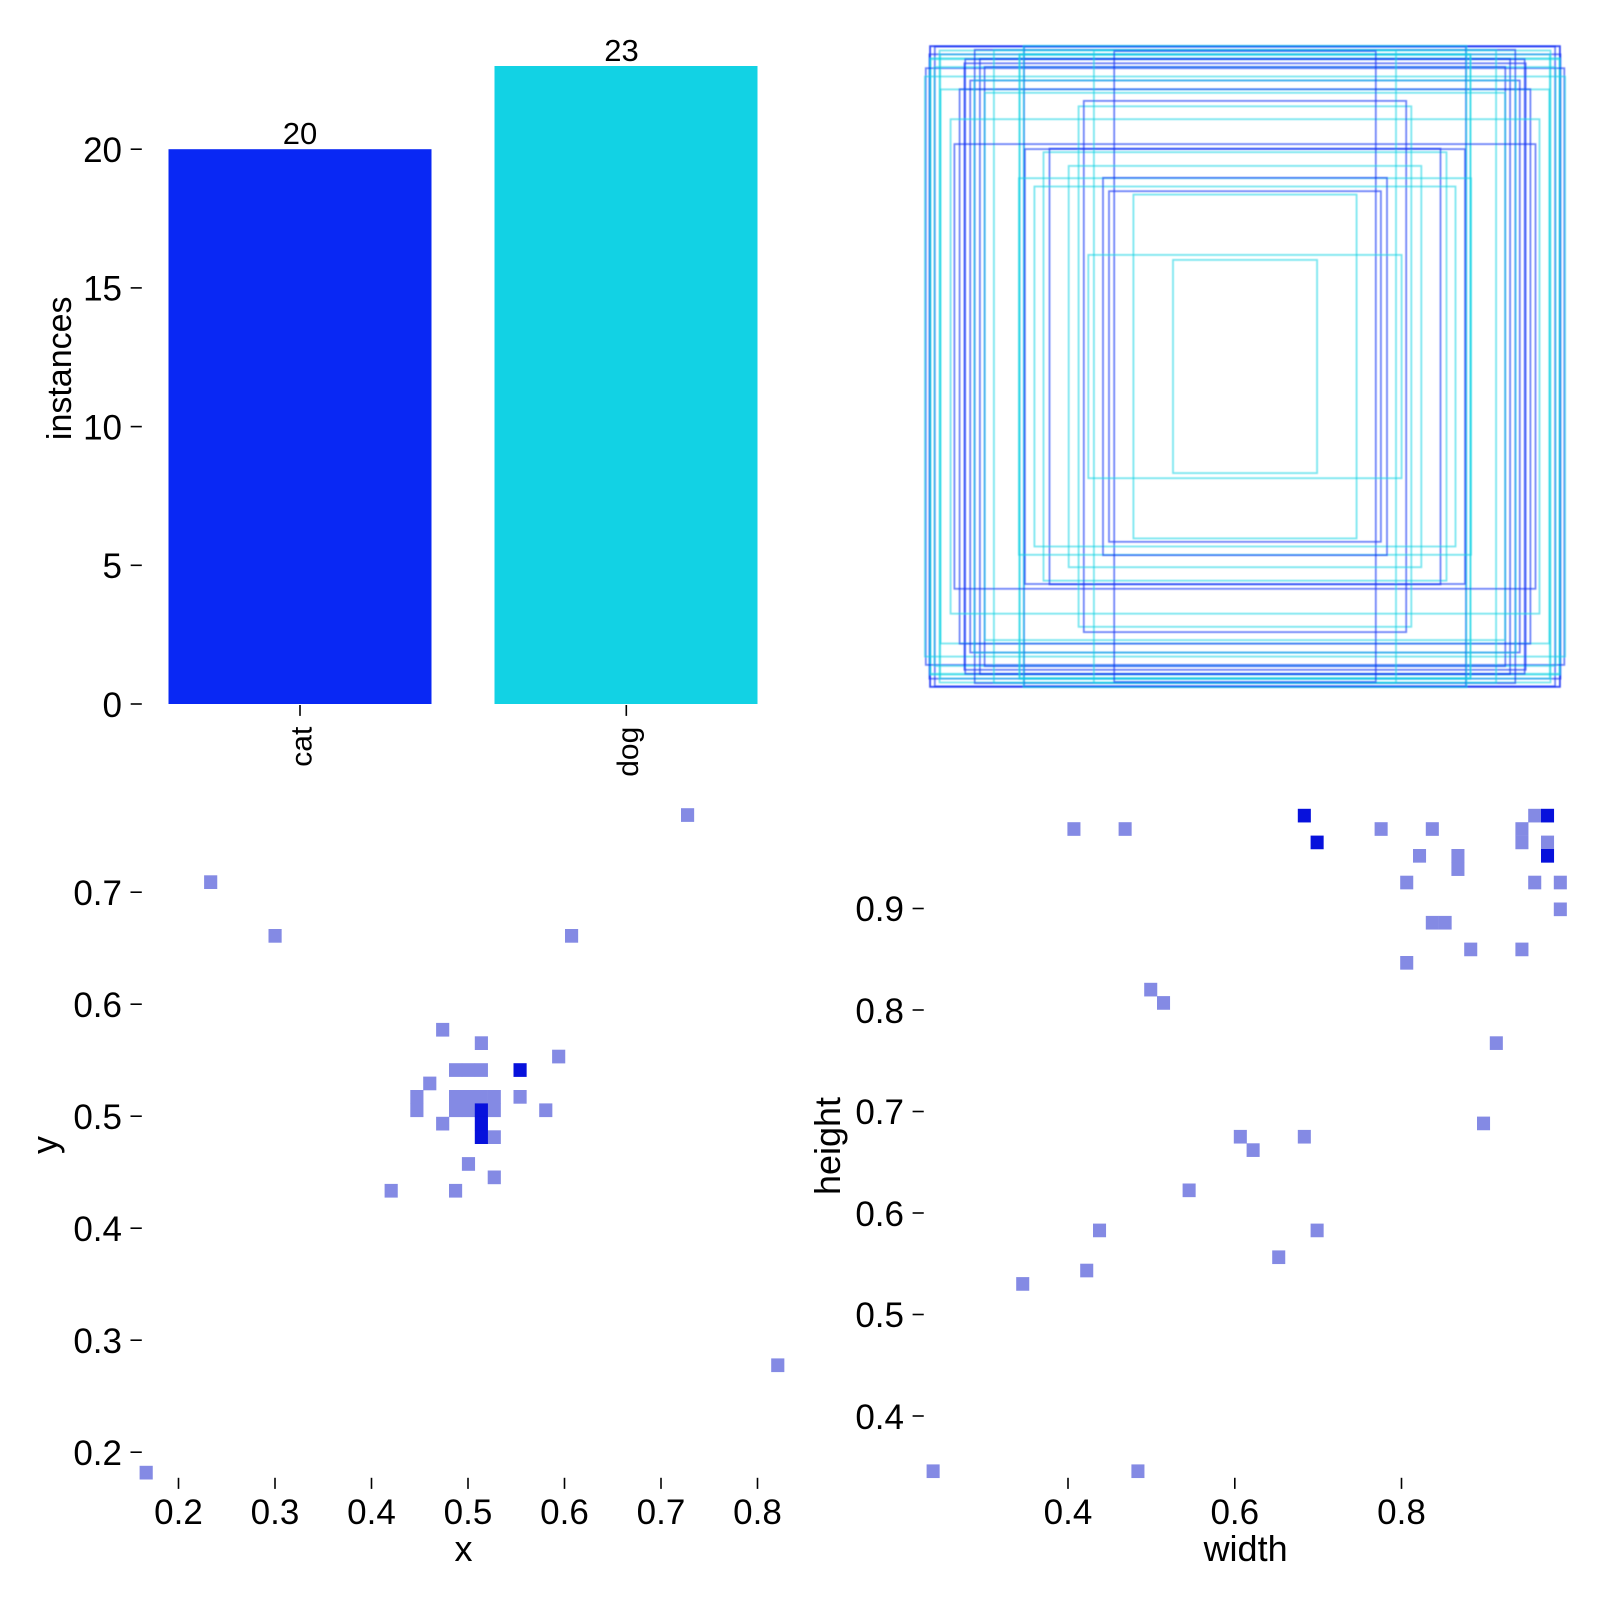  Describe the element at coordinates (827, 1146) in the screenshot. I see `svg-text: height` at that location.